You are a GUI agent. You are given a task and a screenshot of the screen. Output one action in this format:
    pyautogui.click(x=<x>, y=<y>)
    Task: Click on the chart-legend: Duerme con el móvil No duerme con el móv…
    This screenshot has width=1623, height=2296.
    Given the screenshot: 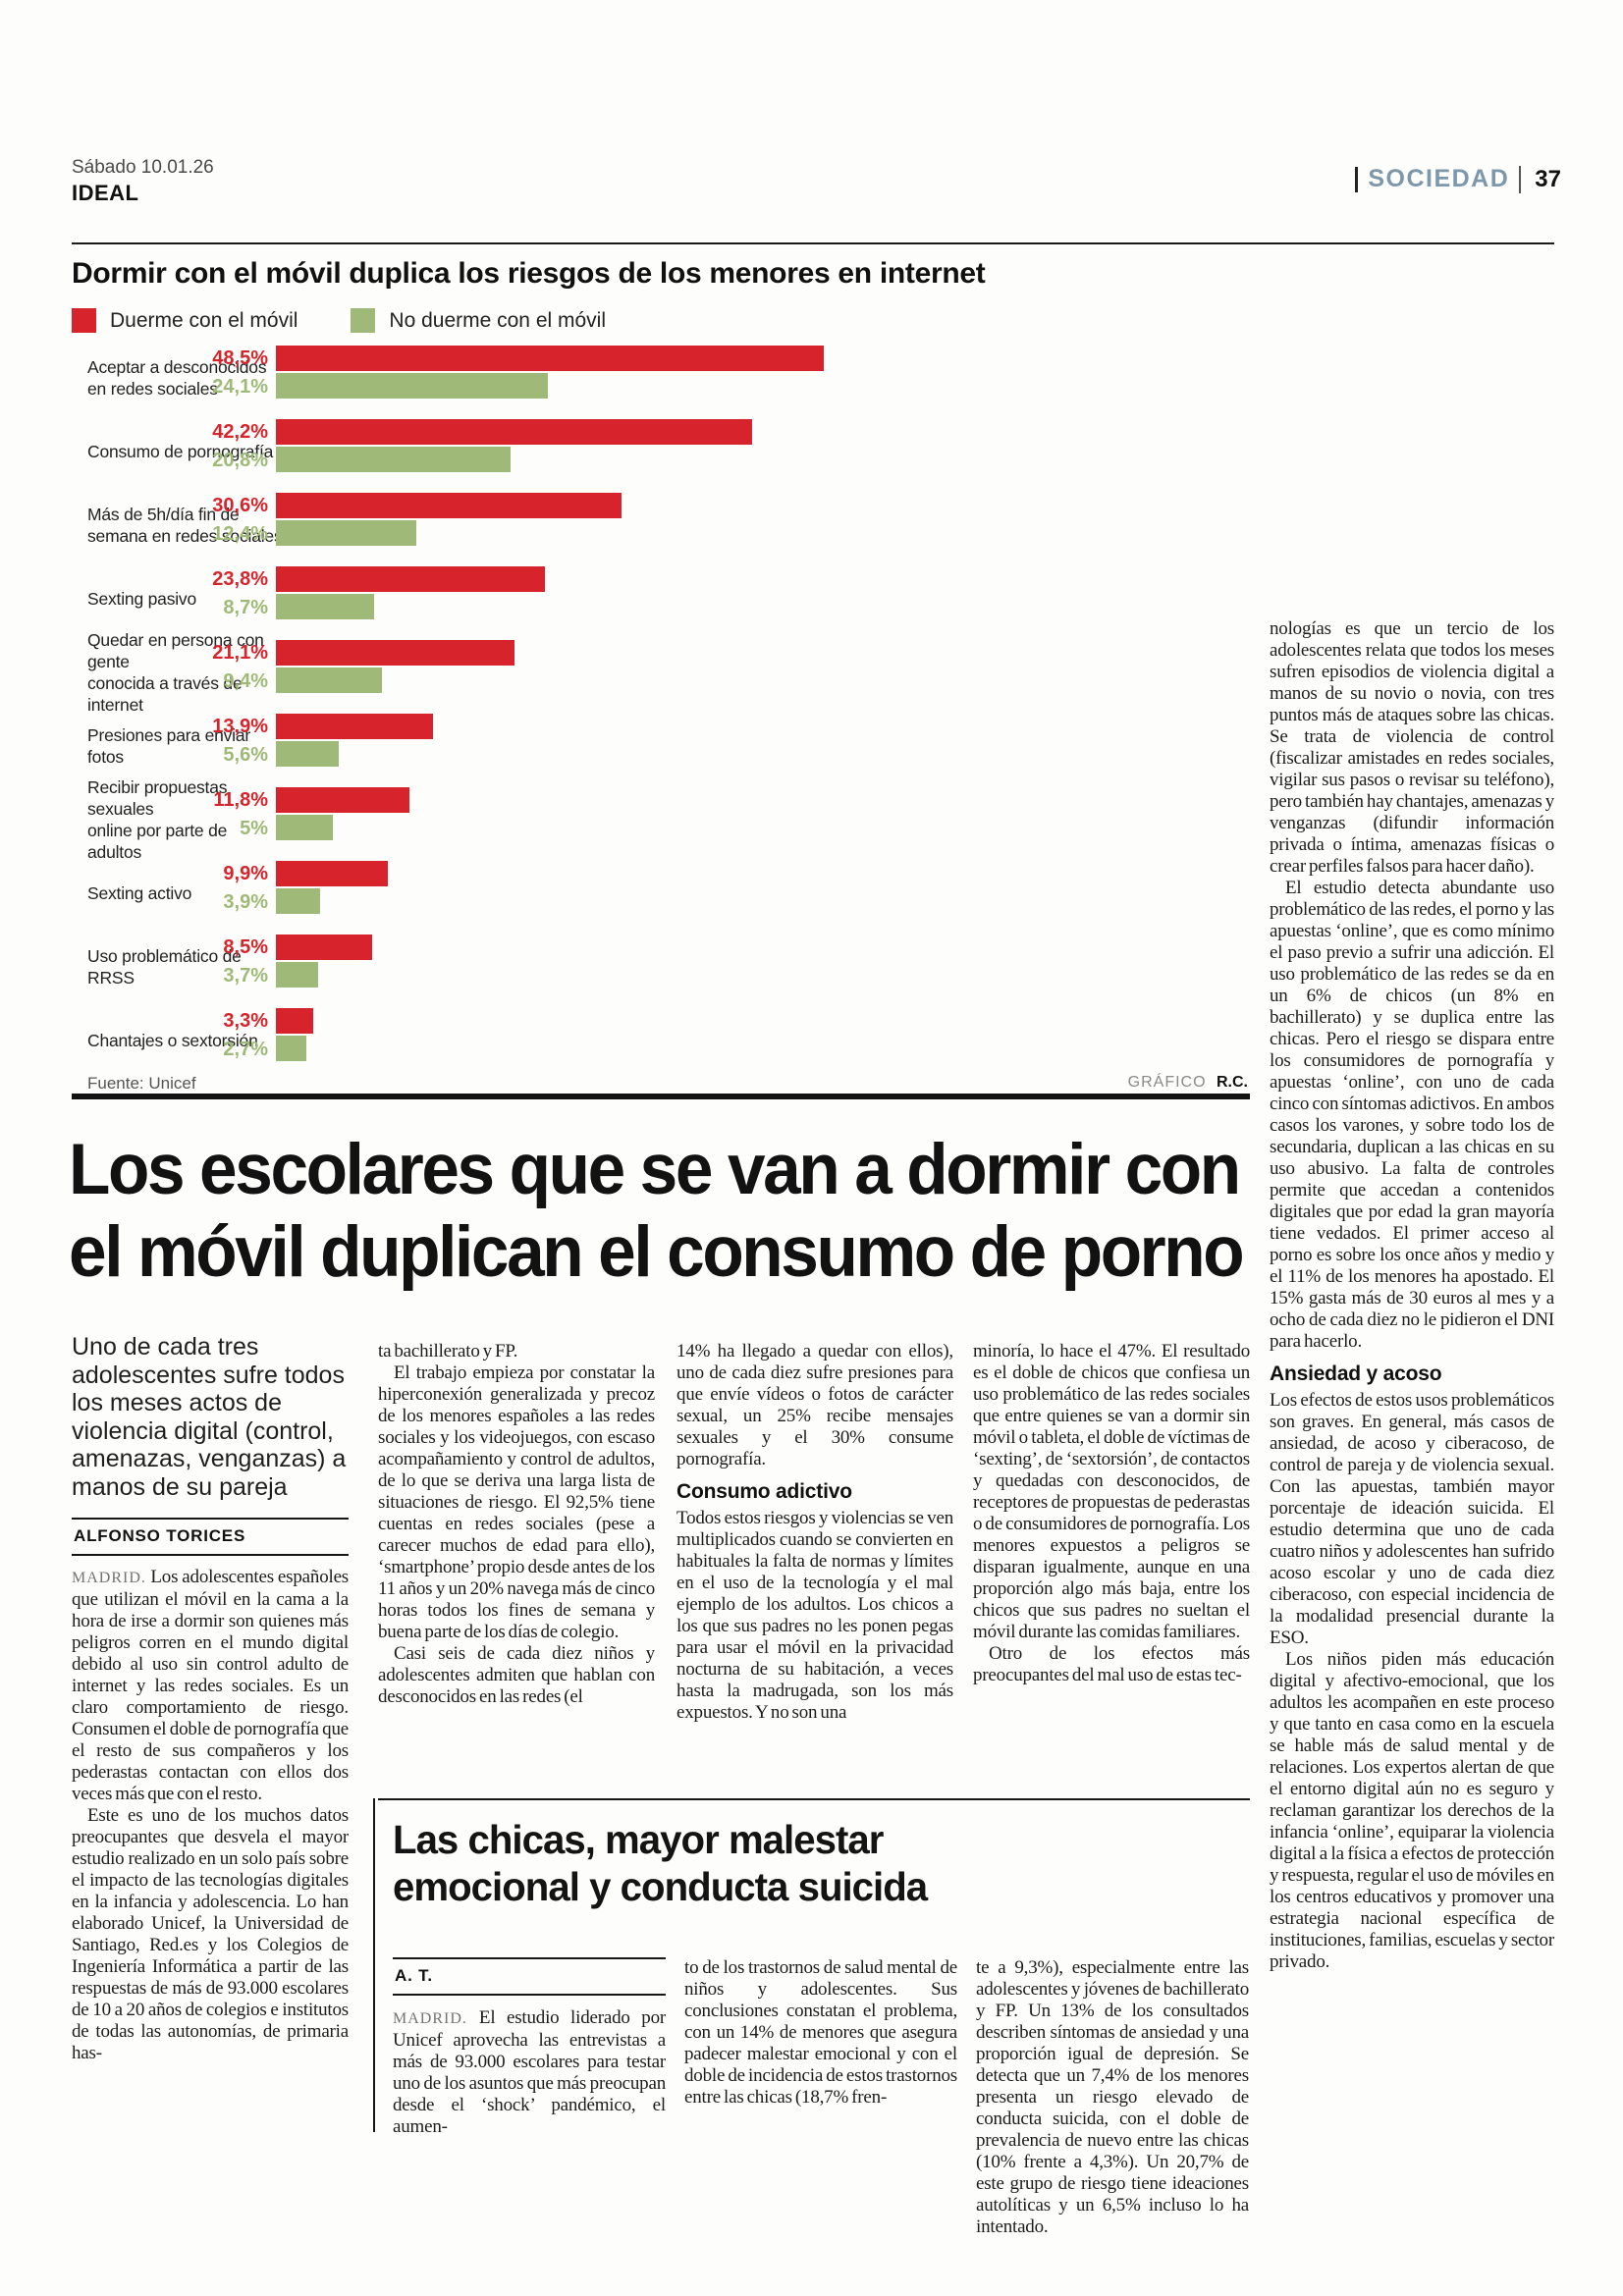 What is the action you would take?
    pyautogui.click(x=339, y=320)
    